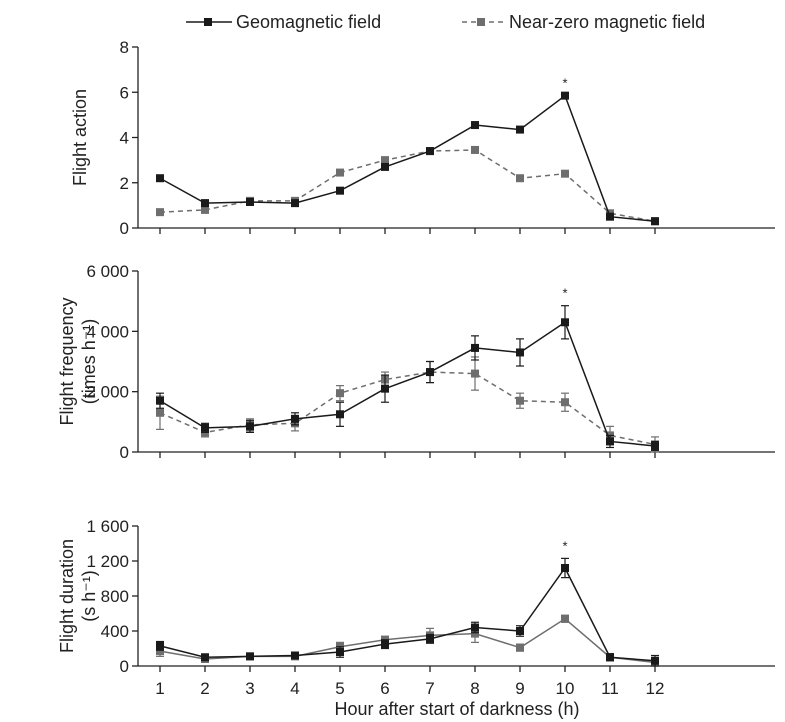  I want to click on y-tick-label: 2 000, so click(107, 392).